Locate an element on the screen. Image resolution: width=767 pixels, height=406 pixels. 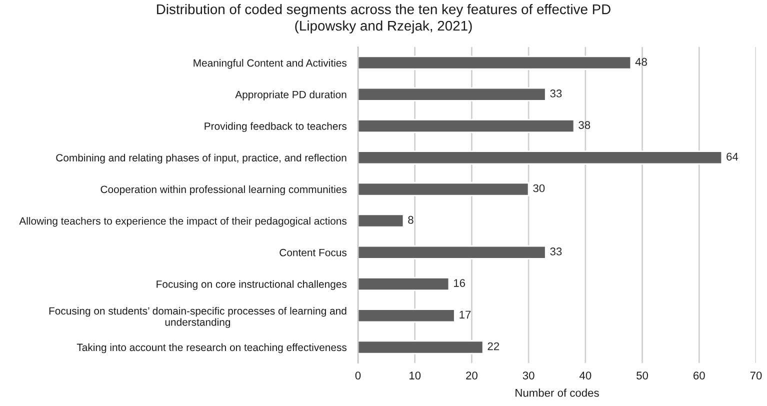
data-label: 17 is located at coordinates (465, 314).